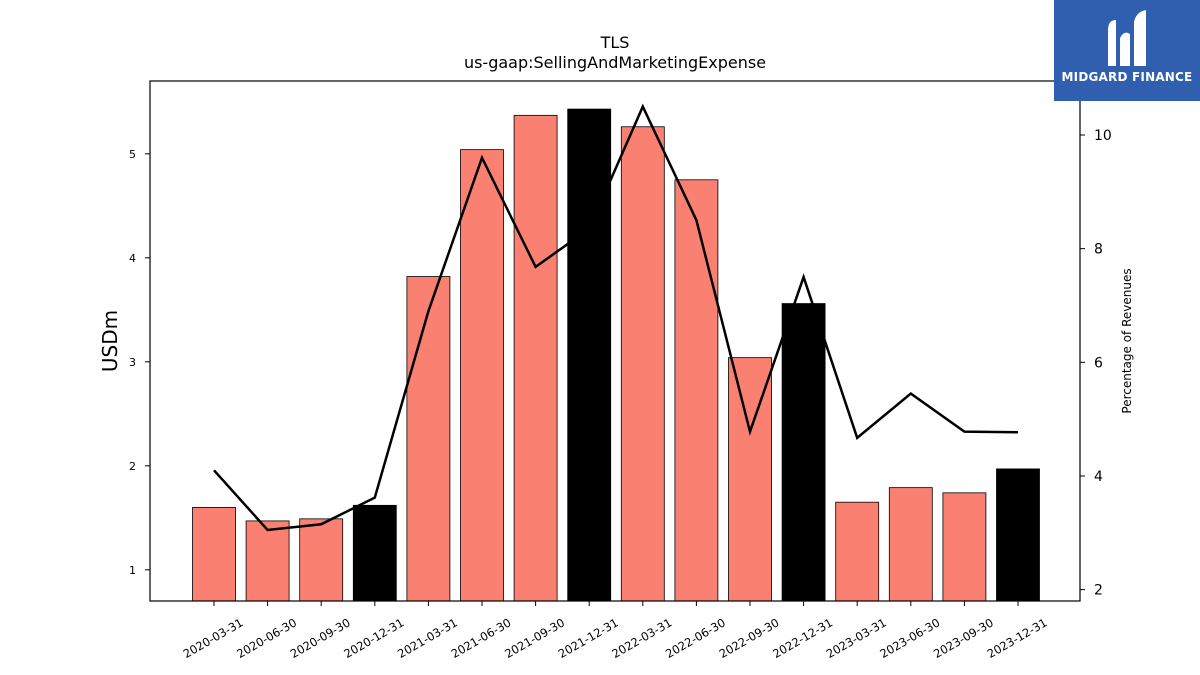 This screenshot has width=1200, height=675. What do you see at coordinates (641, 638) in the screenshot?
I see `x-tick-label: 2022-03-31` at bounding box center [641, 638].